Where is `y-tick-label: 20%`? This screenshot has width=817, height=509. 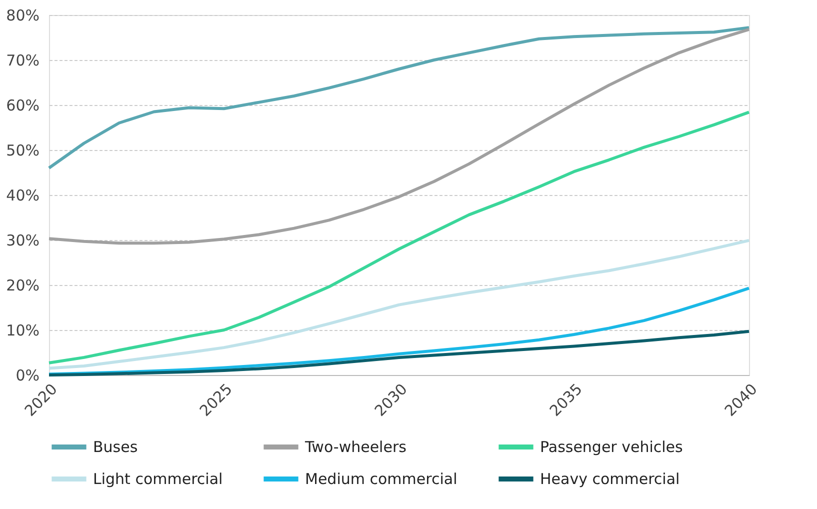
y-tick-label: 20% is located at coordinates (23, 285).